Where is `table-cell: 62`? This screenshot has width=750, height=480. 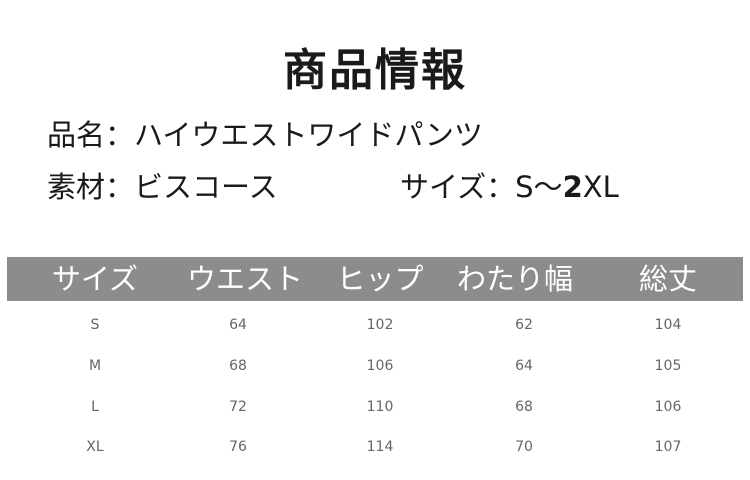 table-cell: 62 is located at coordinates (524, 325).